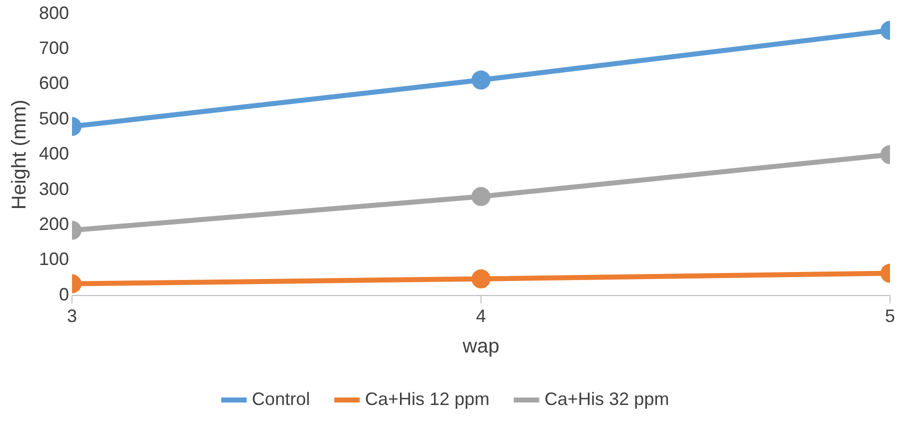 The height and width of the screenshot is (421, 902). Describe the element at coordinates (481, 316) in the screenshot. I see `x-tick-label: 4` at that location.